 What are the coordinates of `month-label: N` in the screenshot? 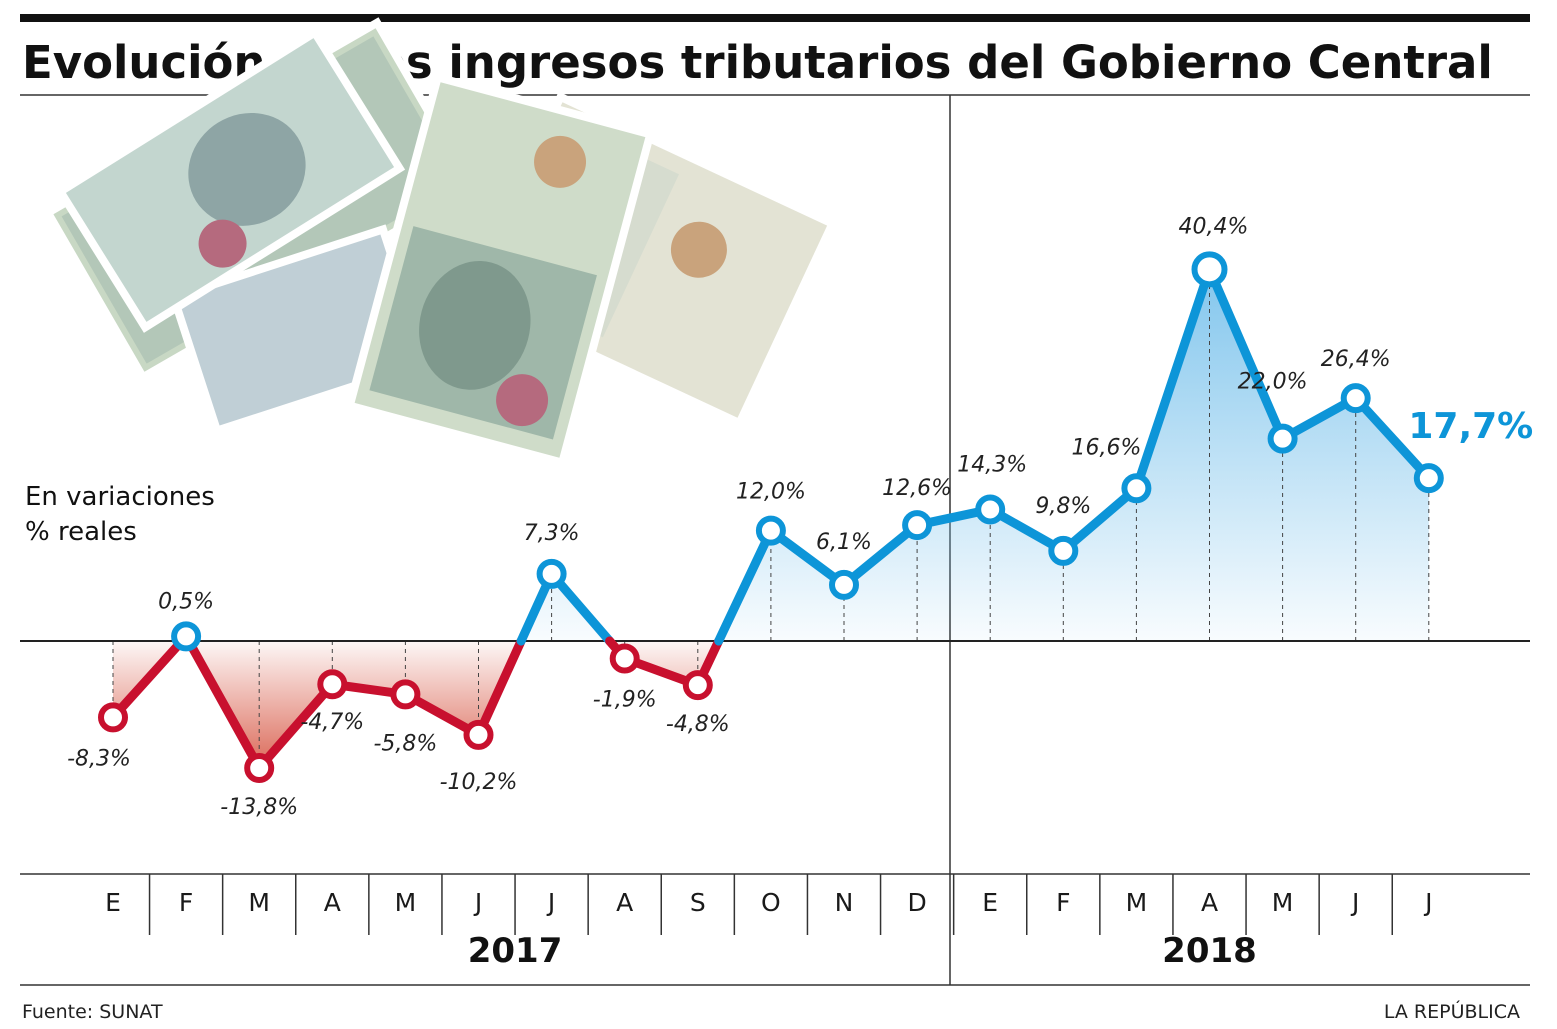 It's located at (844, 902).